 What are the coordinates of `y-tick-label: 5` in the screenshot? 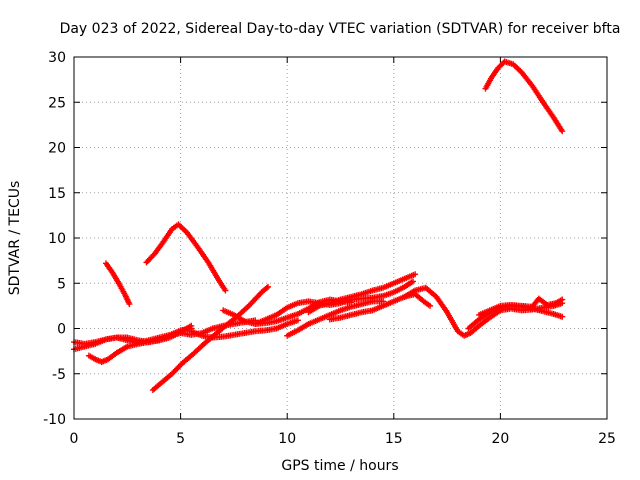 It's located at (61, 284).